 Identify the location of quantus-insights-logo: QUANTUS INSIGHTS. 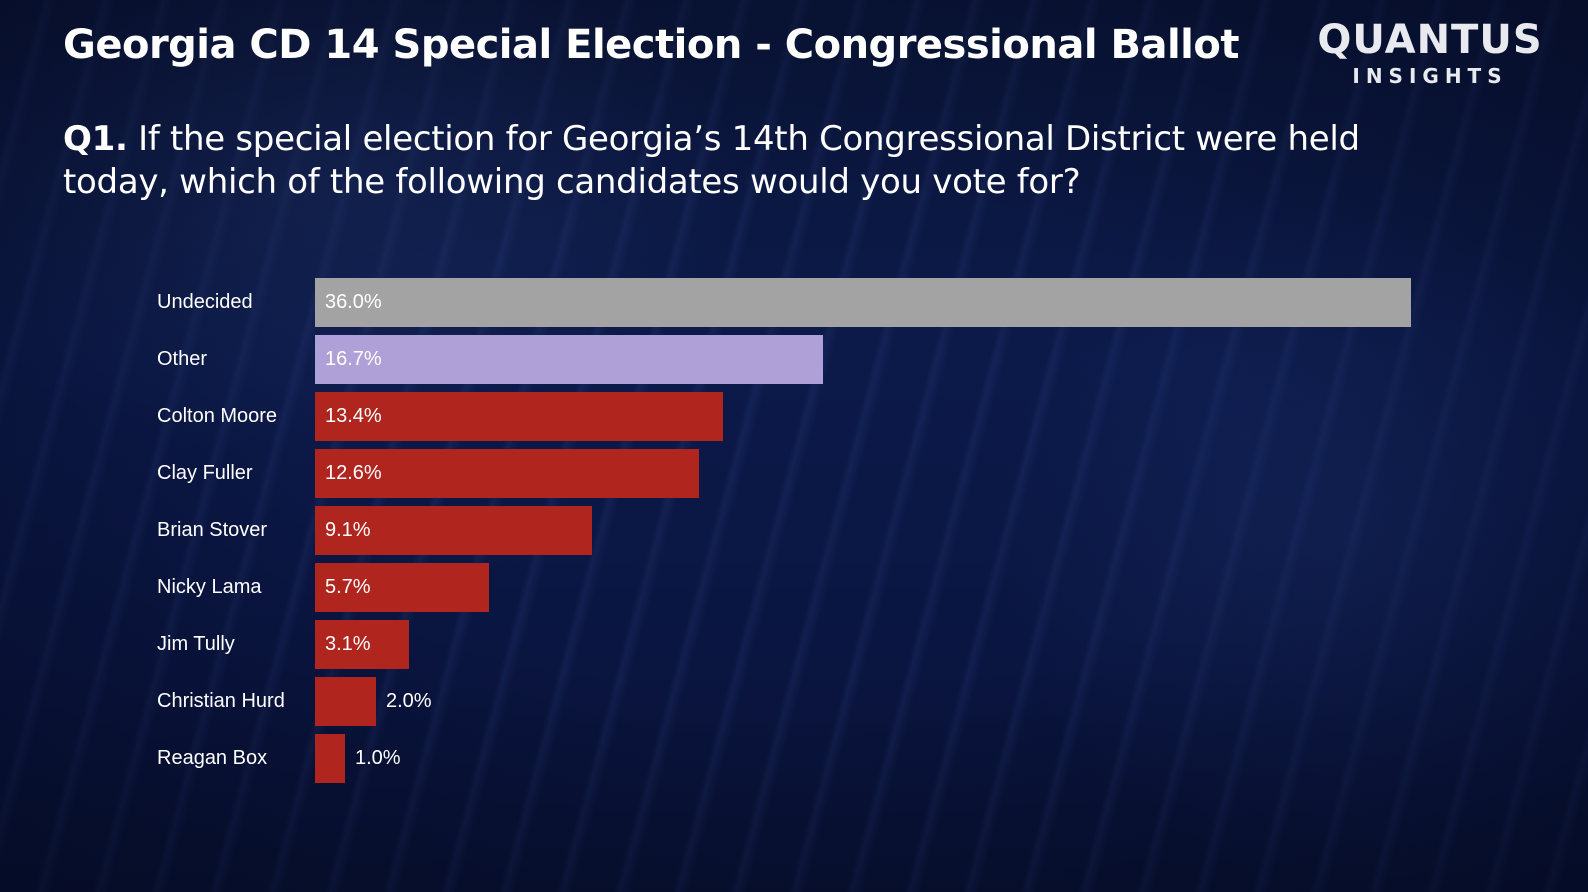
(1430, 53).